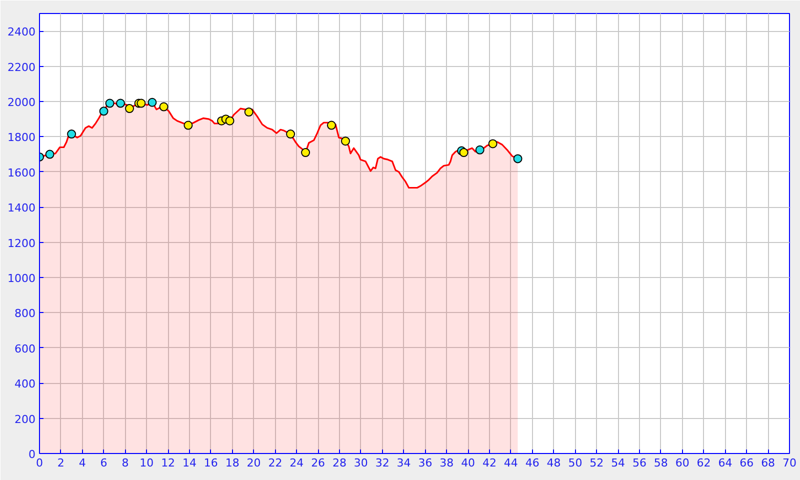 This screenshot has height=480, width=800. Describe the element at coordinates (60, 463) in the screenshot. I see `x-tick-label: 2` at that location.